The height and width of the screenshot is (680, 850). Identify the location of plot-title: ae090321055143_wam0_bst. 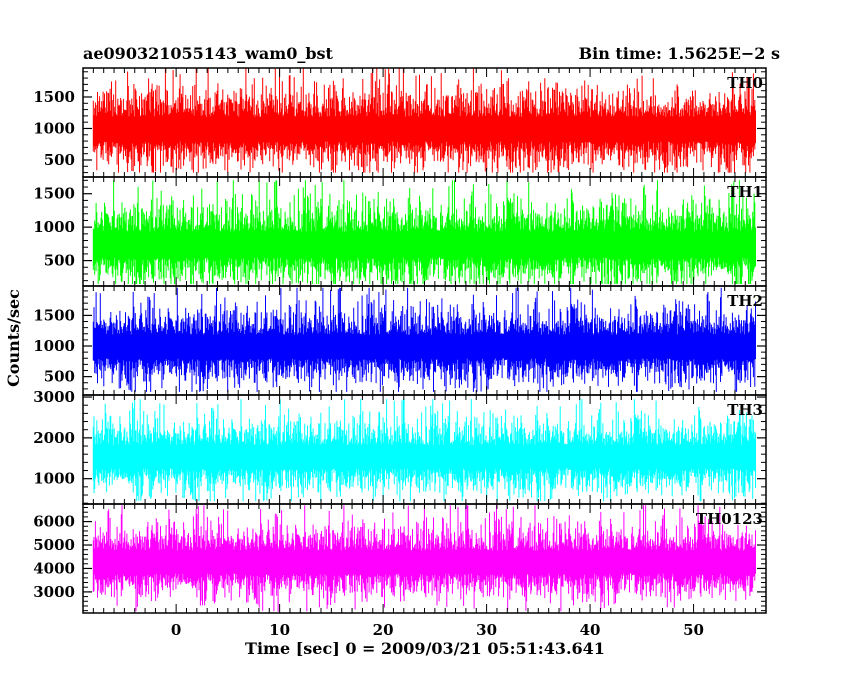
(208, 53).